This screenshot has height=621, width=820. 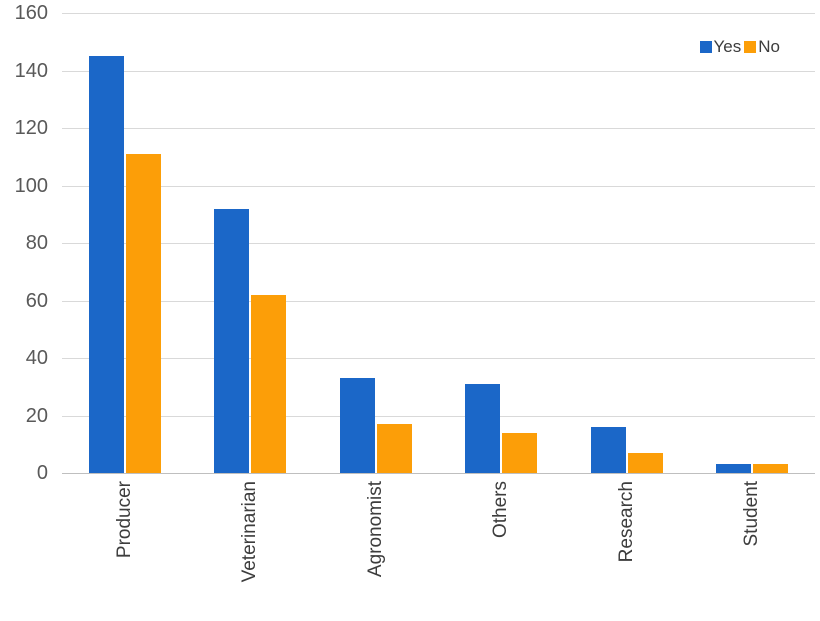 I want to click on x-label-agronomist: Agronomist, so click(x=376, y=548).